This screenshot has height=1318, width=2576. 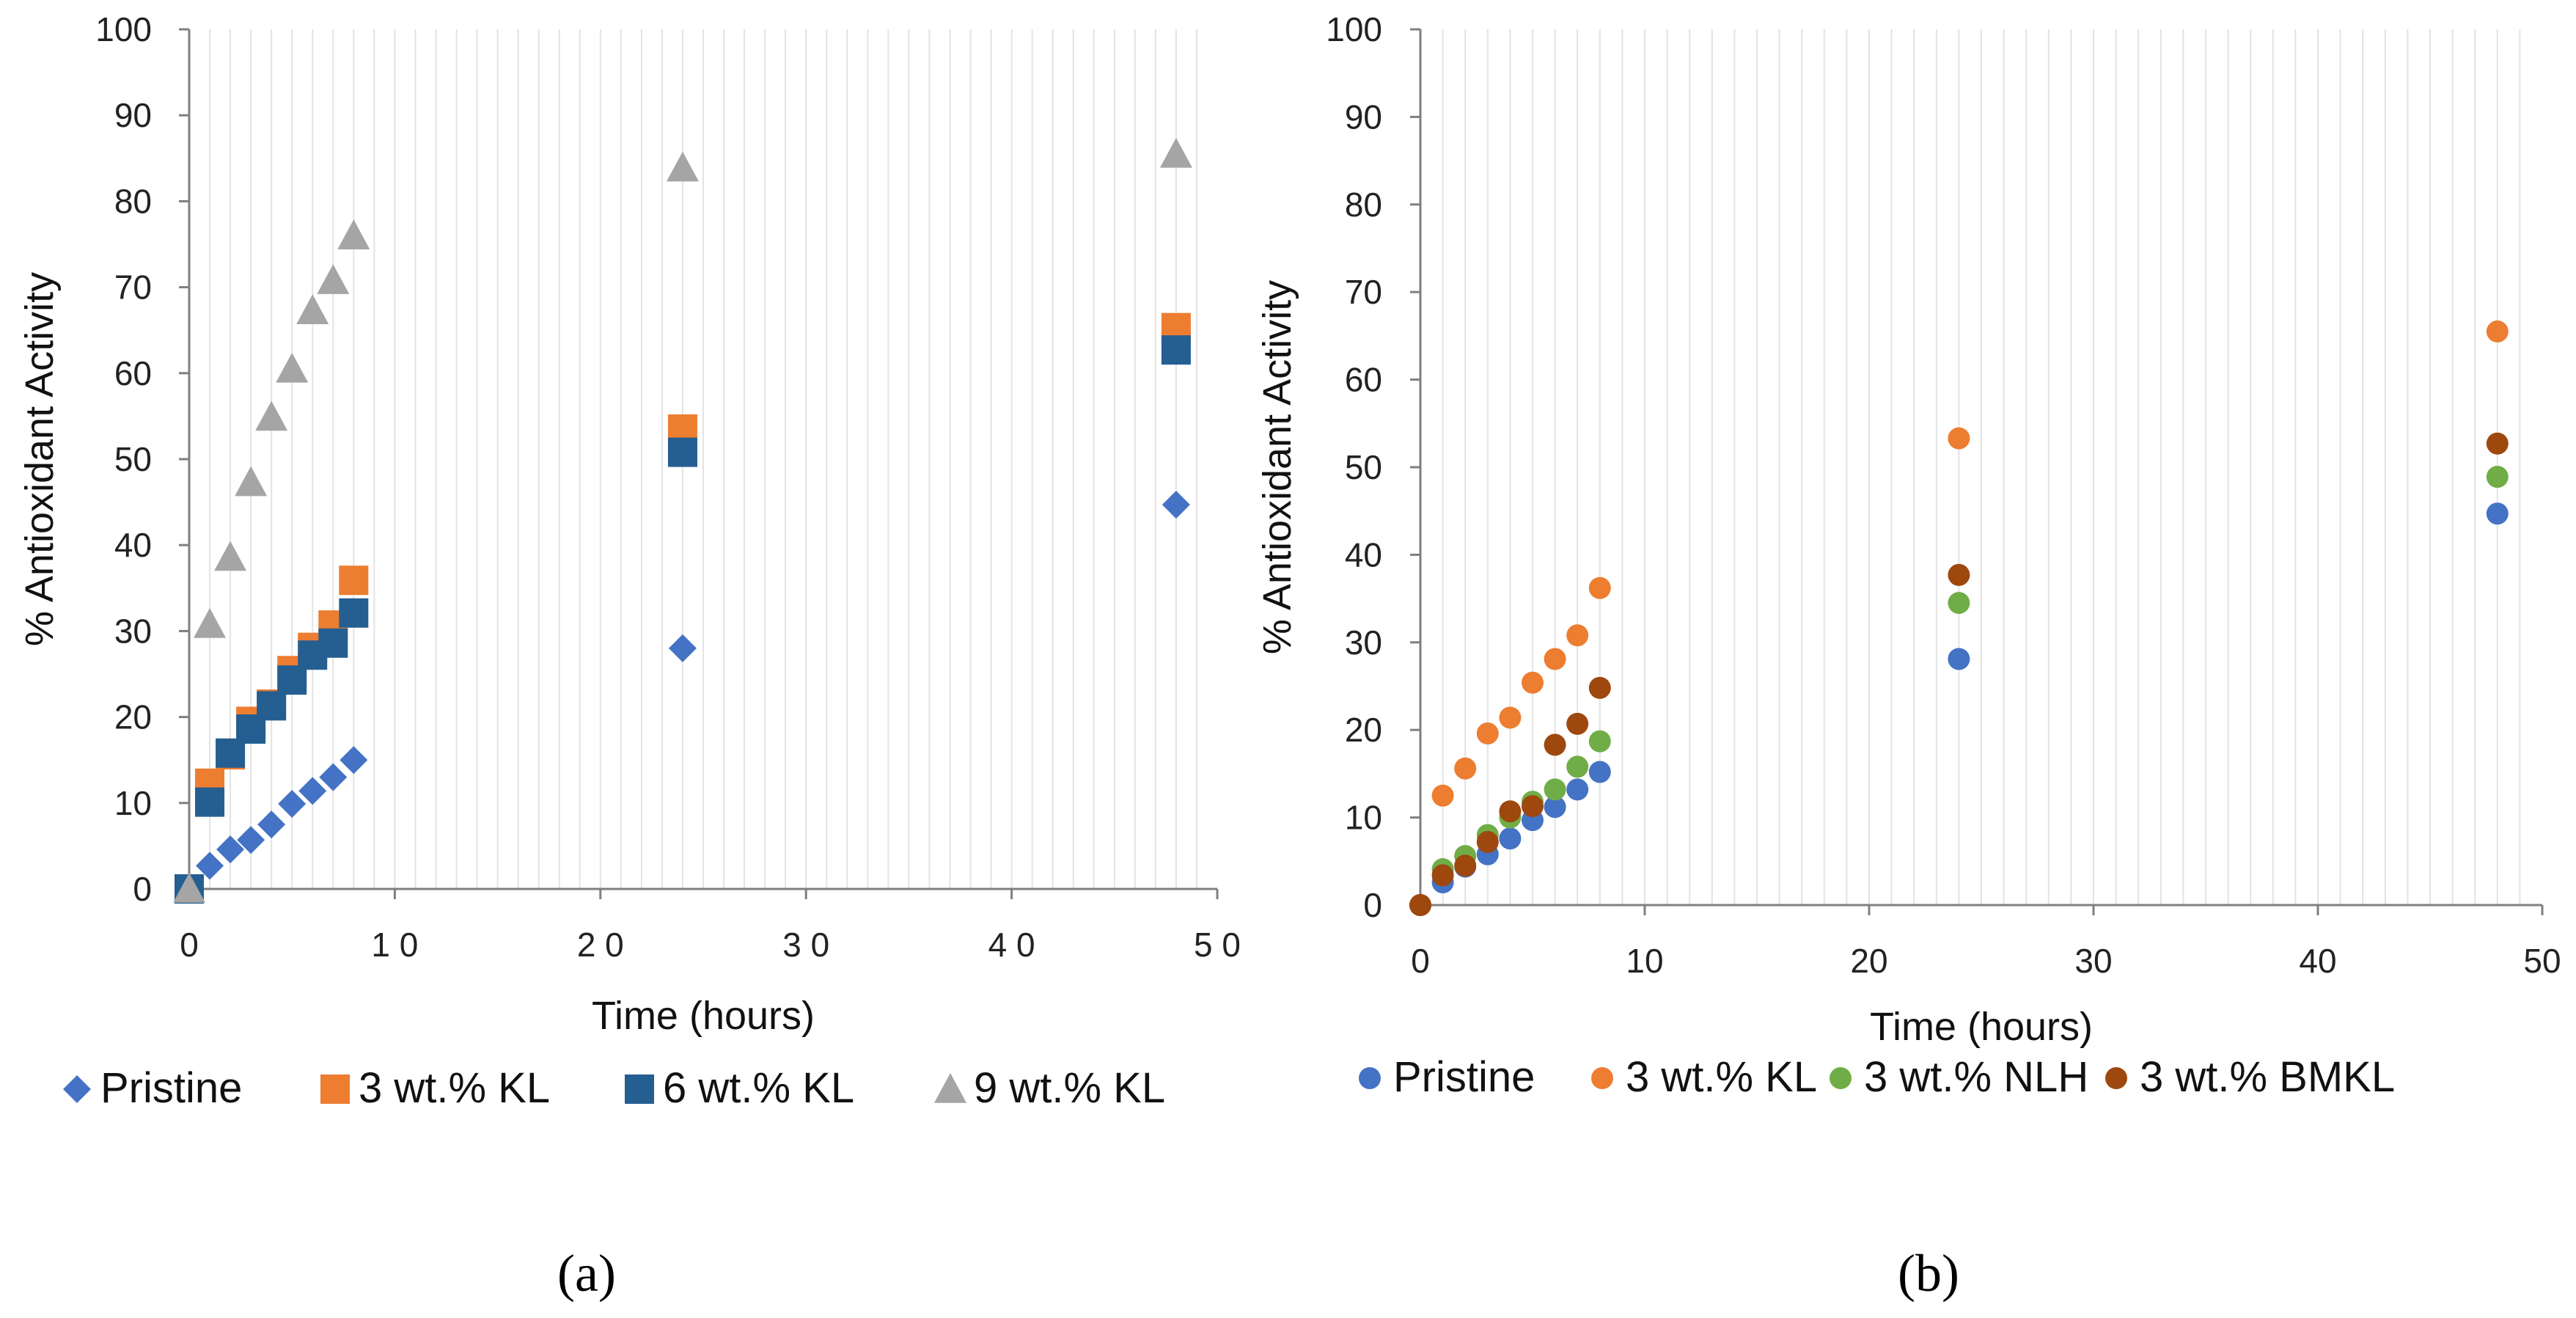 I want to click on legend-label: 6 wt.% KL, so click(x=758, y=1088).